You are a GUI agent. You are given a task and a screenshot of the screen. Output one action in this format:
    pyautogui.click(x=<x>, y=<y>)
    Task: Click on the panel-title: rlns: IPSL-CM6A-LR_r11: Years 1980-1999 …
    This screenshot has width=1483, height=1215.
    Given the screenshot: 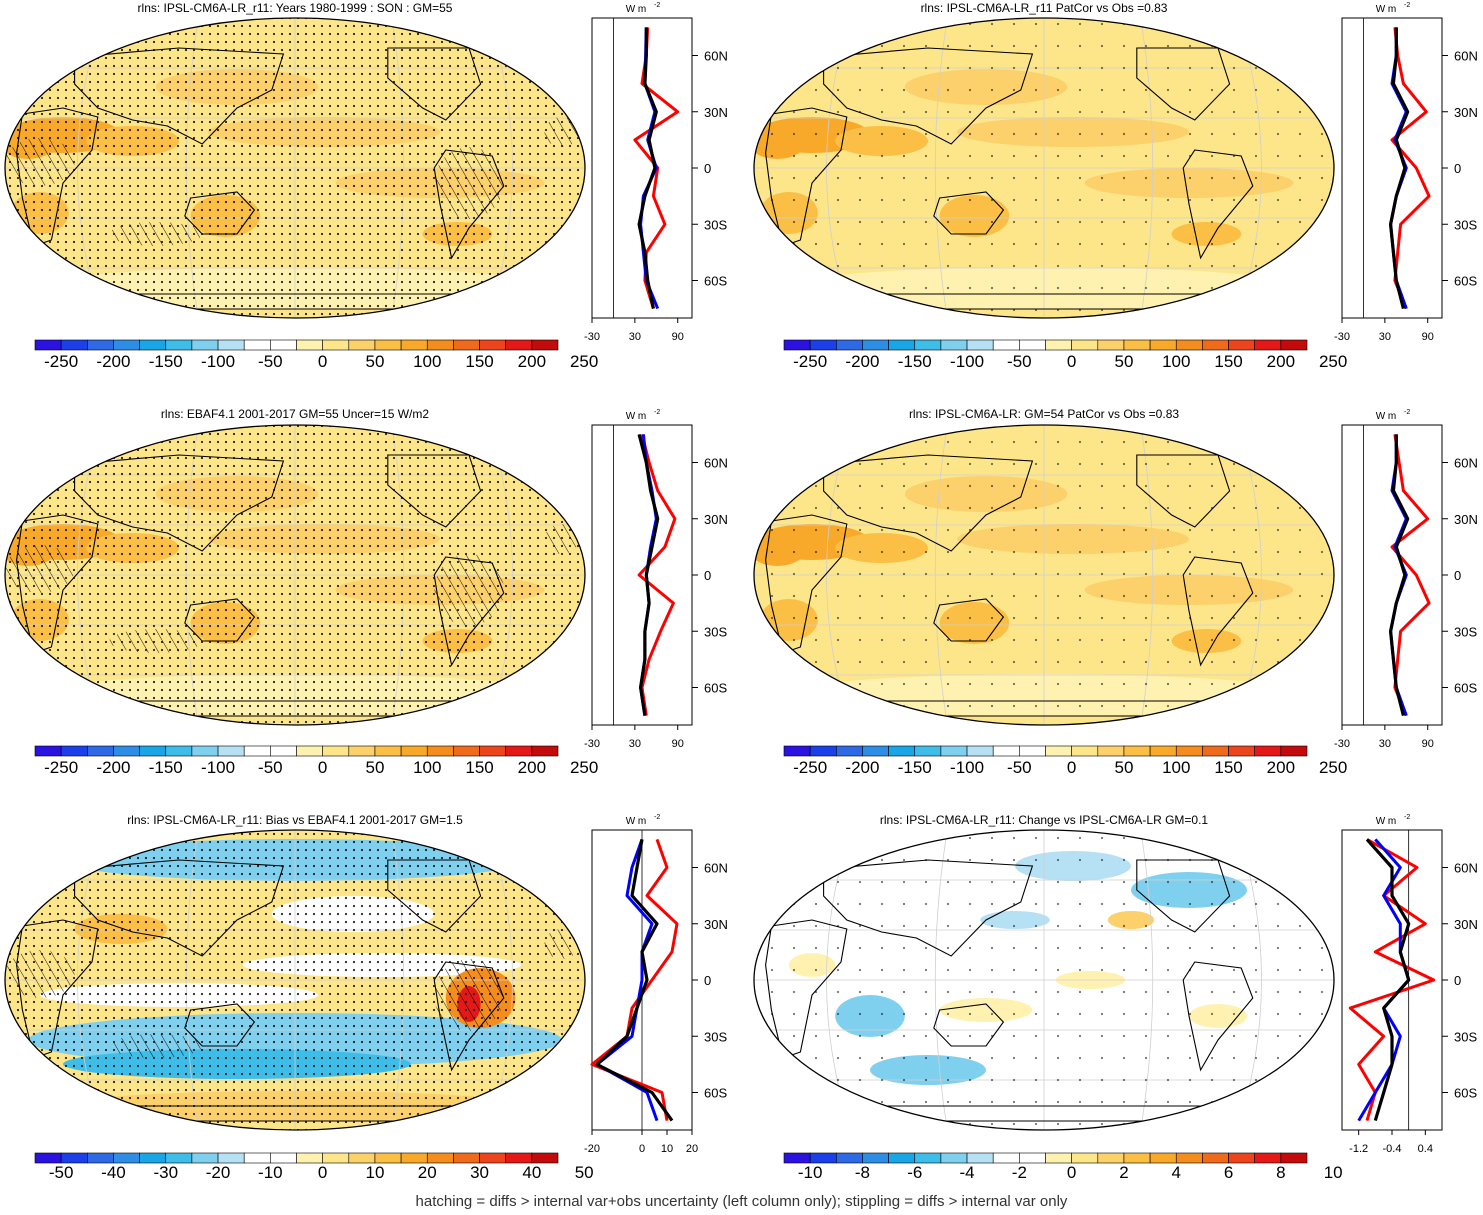 What is the action you would take?
    pyautogui.click(x=295, y=8)
    